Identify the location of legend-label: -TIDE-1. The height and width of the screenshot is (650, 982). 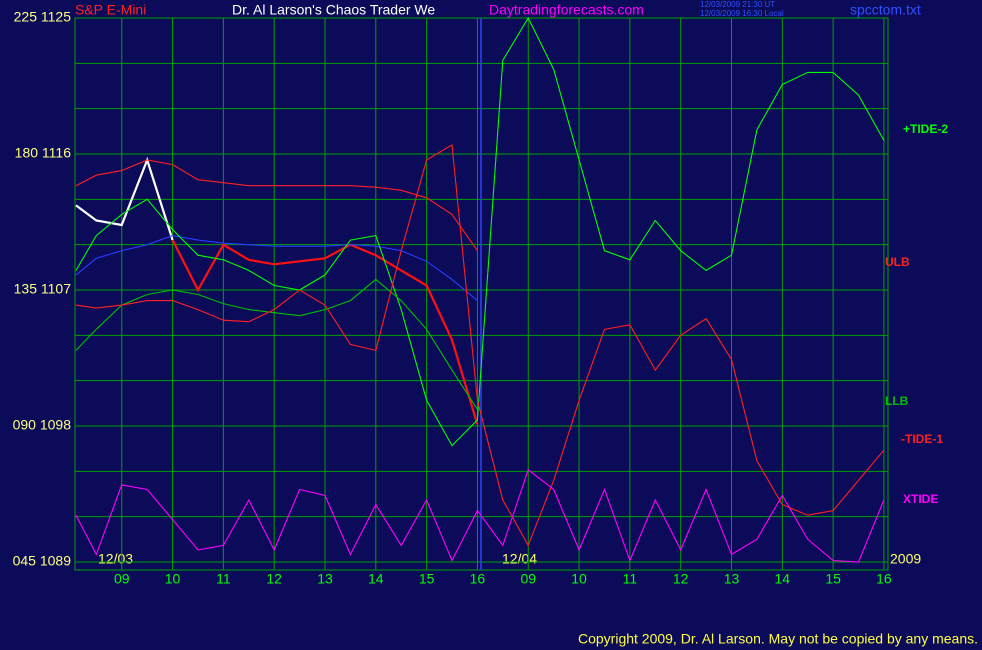
(922, 439).